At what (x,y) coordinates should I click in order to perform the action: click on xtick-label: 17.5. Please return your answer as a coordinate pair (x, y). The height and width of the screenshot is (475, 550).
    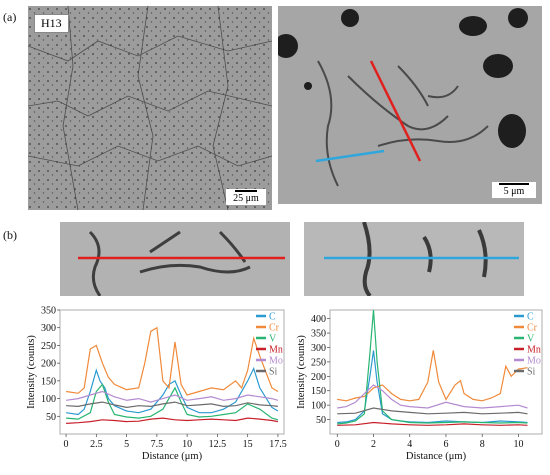
    Looking at the image, I should click on (278, 444).